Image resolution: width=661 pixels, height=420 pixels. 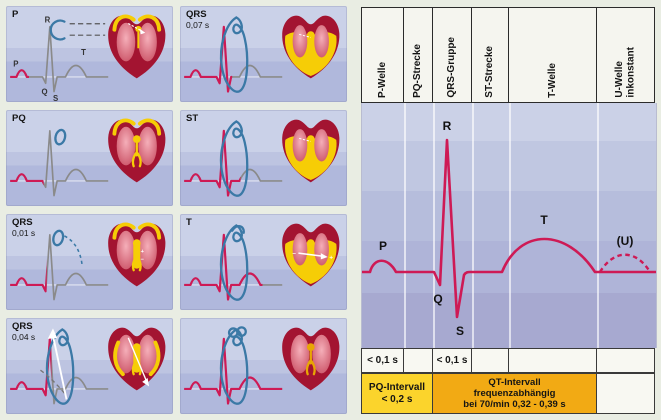 I want to click on column-header-cell: ST-Strecke, so click(x=490, y=55).